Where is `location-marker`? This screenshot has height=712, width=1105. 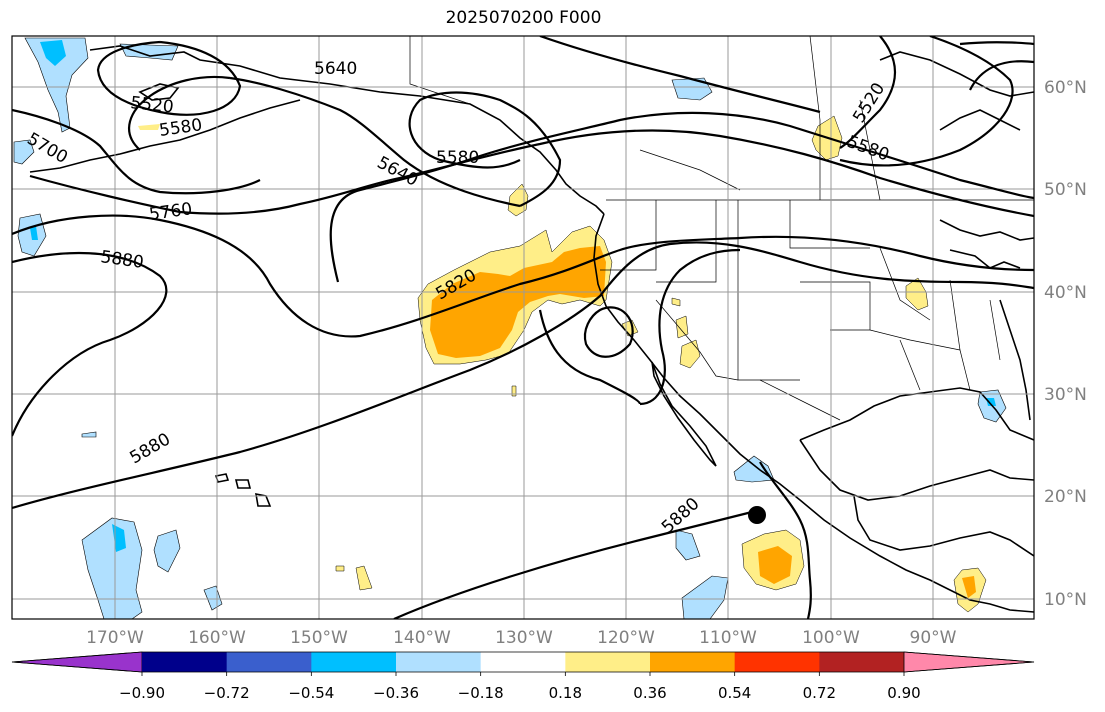
location-marker is located at coordinates (757, 515).